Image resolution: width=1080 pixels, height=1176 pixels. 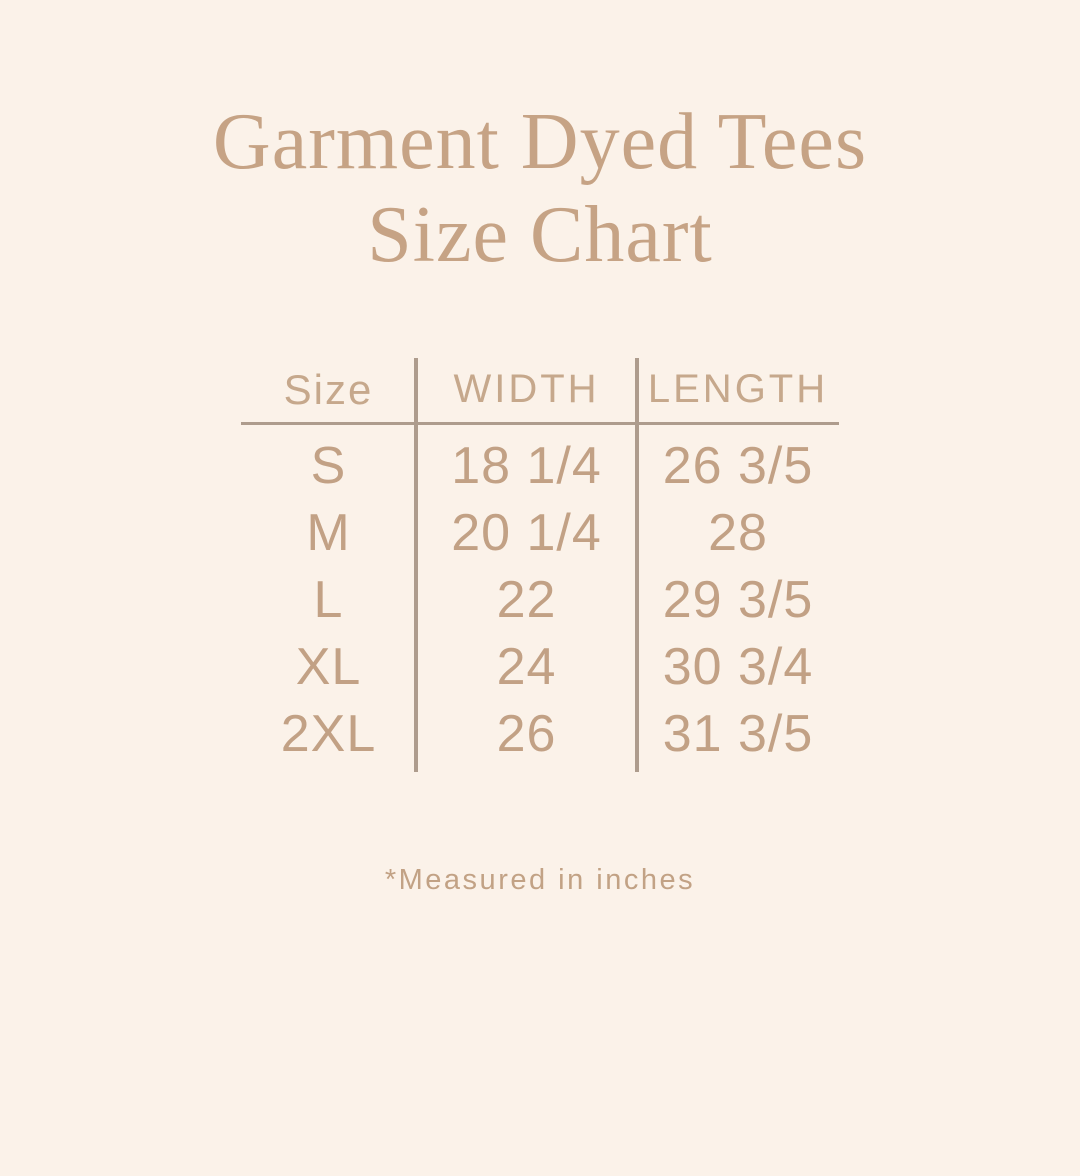 What do you see at coordinates (738, 466) in the screenshot?
I see `cell-length: 26 3/5` at bounding box center [738, 466].